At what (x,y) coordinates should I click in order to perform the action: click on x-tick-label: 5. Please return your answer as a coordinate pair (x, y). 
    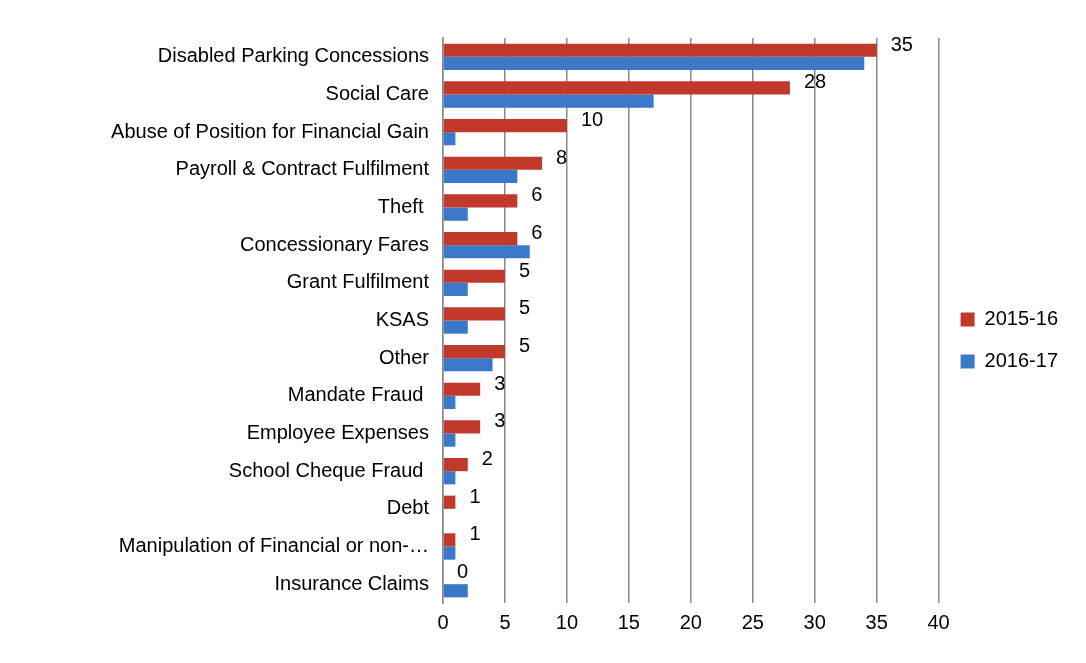
    Looking at the image, I should click on (505, 621).